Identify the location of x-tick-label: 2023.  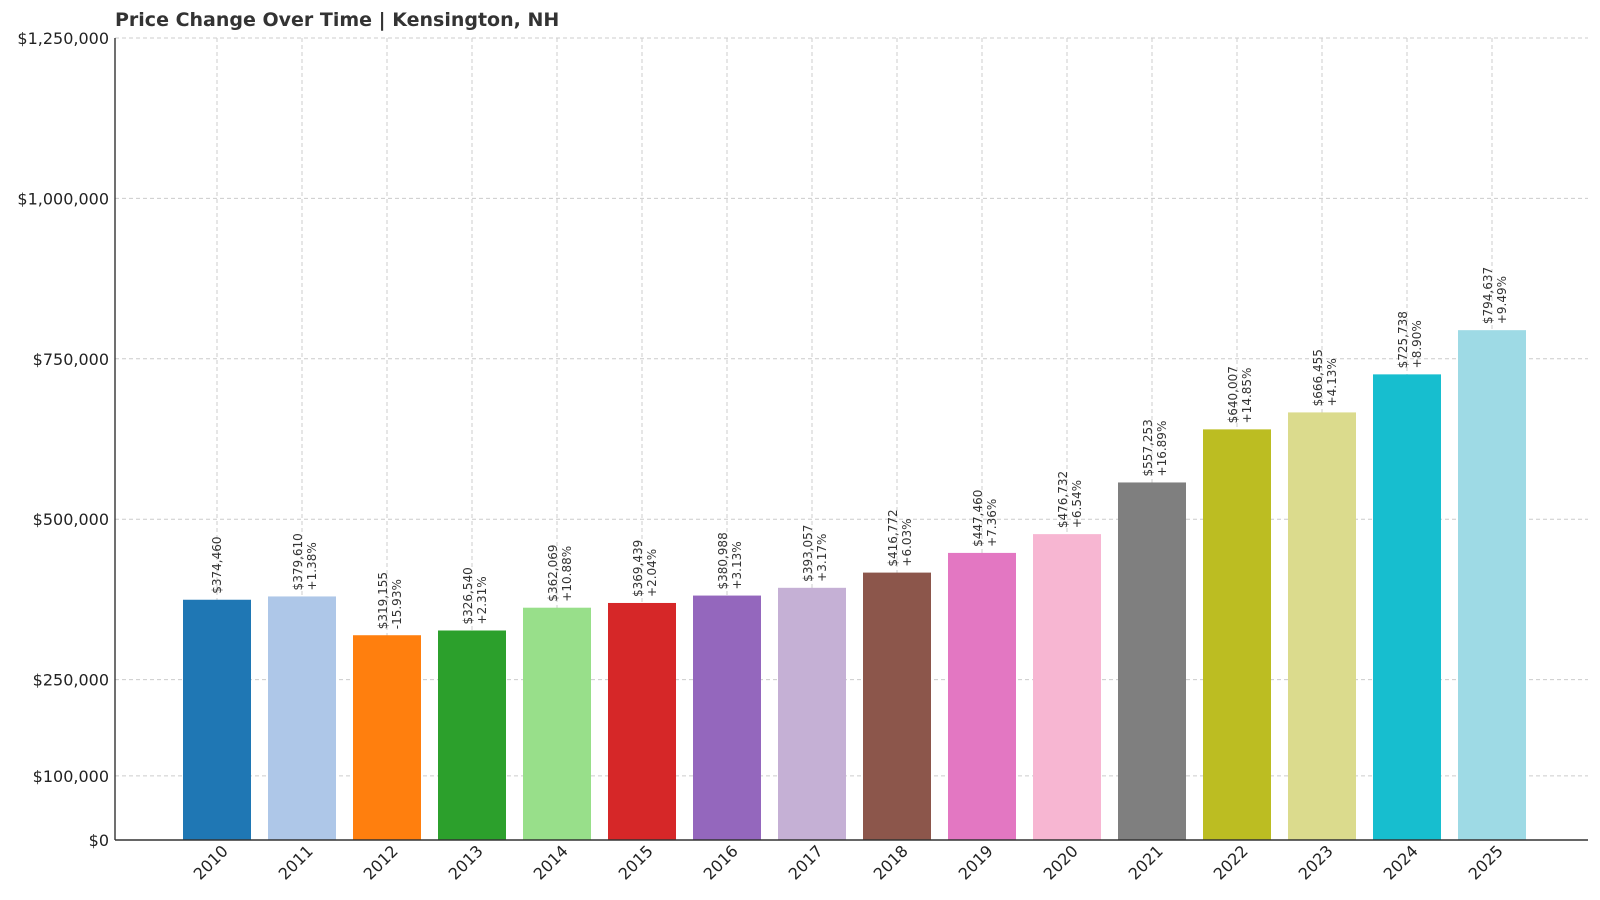
(1316, 862).